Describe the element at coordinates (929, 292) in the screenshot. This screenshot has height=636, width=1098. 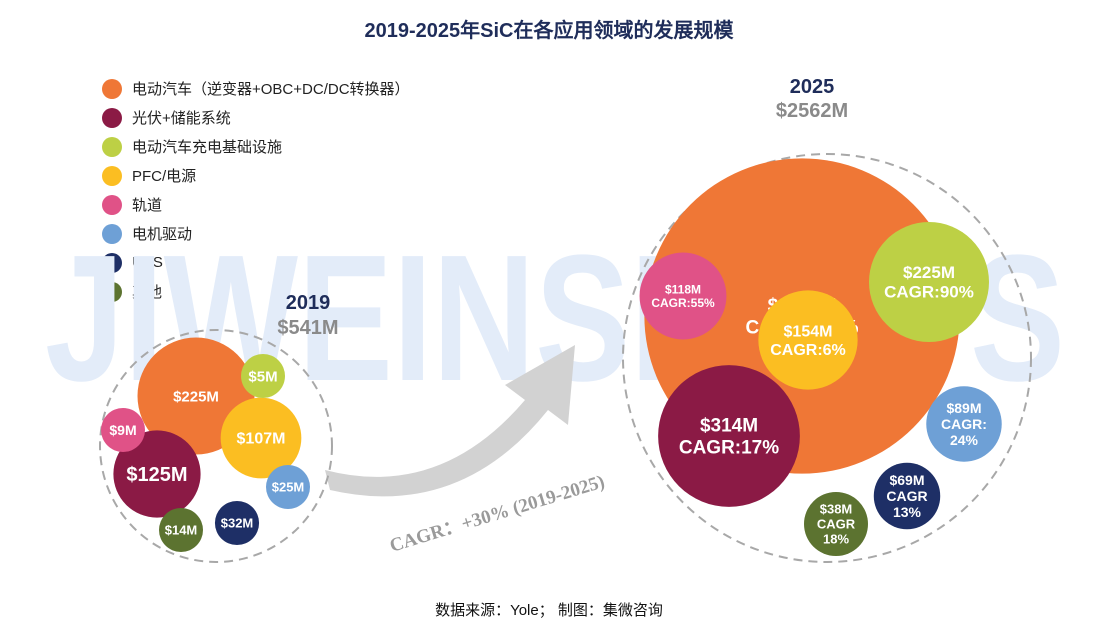
I see `bubble-value-label: CAGR:90%` at that location.